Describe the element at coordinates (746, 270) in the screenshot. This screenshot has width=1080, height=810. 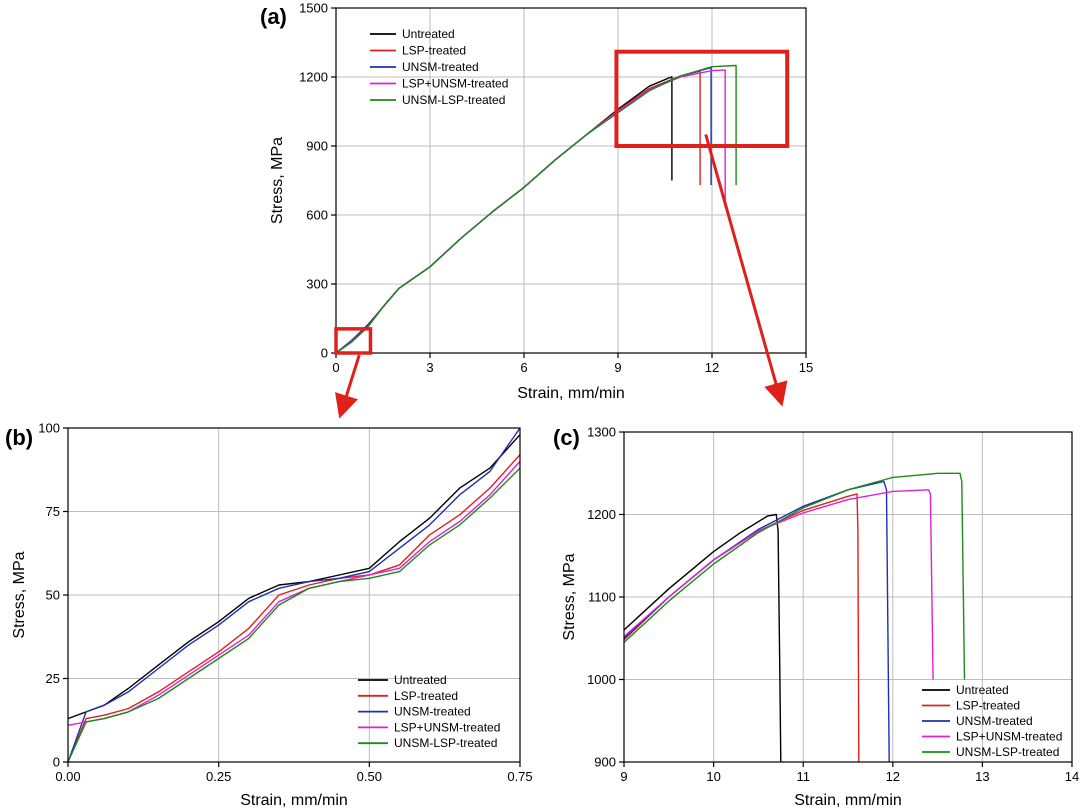
I see `zoom-arrow-c` at that location.